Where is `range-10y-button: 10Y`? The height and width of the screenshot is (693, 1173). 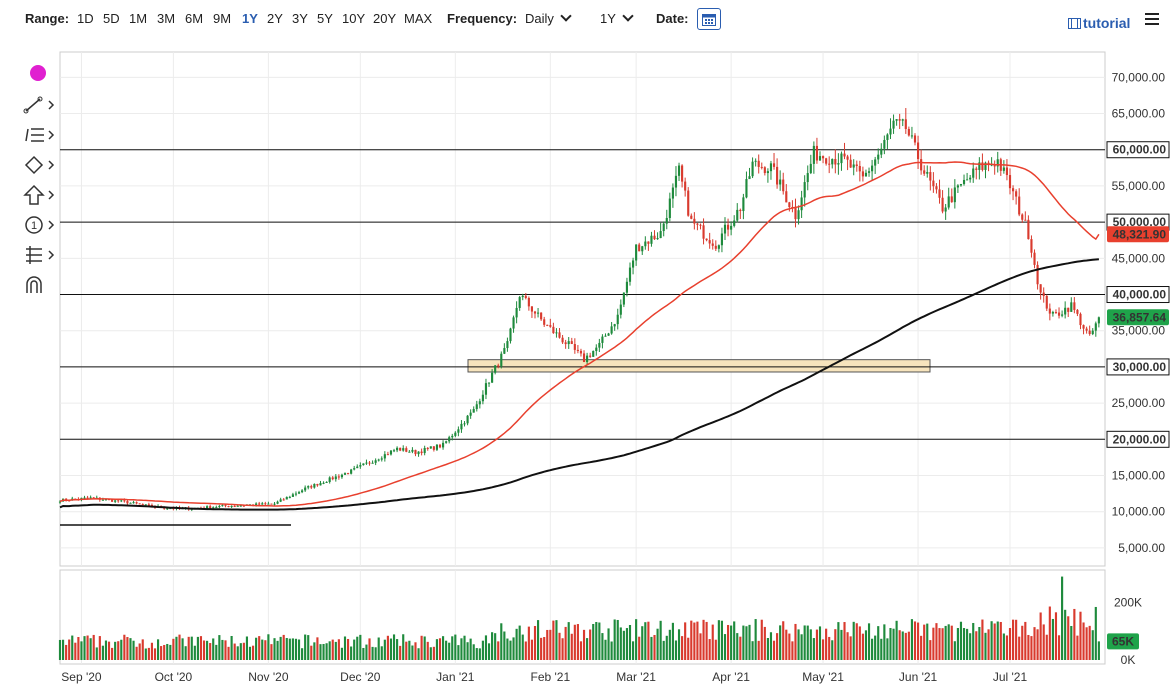
range-10y-button: 10Y is located at coordinates (354, 18).